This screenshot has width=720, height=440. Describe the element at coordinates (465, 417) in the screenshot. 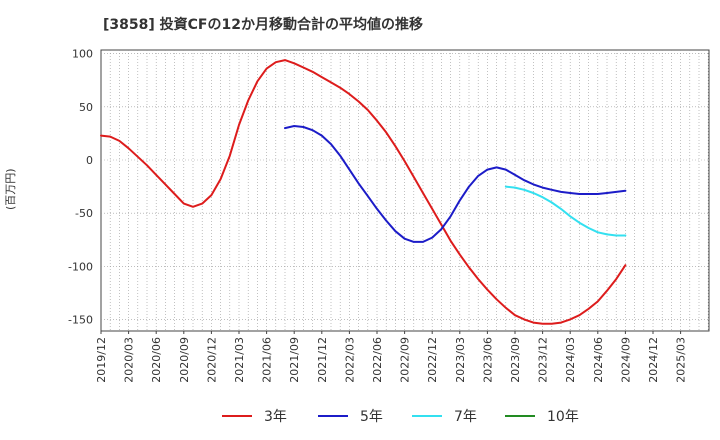

I see `legend-label: 7年` at that location.